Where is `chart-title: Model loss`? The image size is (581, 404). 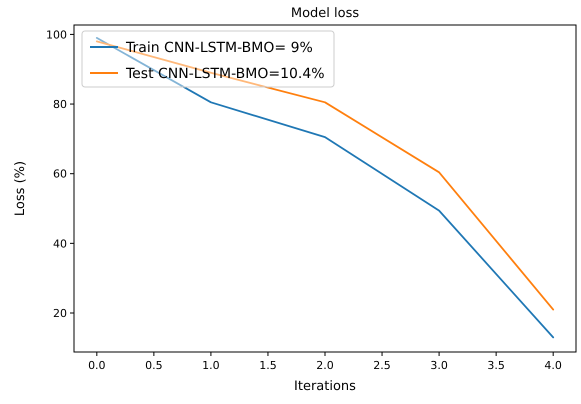
chart-title: Model loss is located at coordinates (325, 13).